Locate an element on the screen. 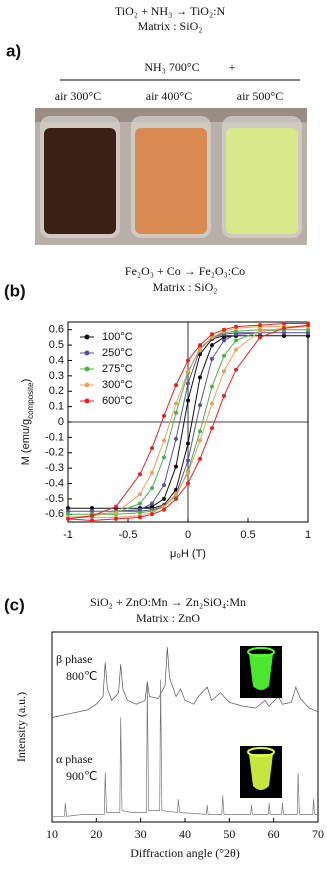  panel-subtitle: Matrix : ZnO is located at coordinates (168, 618).